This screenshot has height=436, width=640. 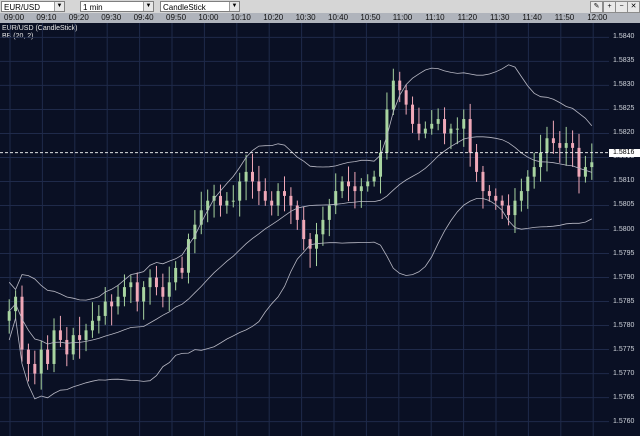 I want to click on price-label: 1.5770, so click(x=624, y=373).